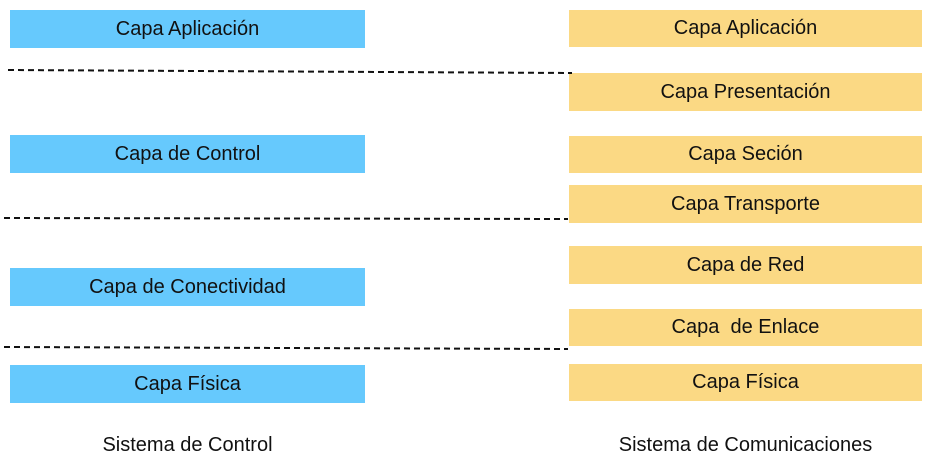 This screenshot has height=468, width=930. I want to click on divider-control, so click(286, 218).